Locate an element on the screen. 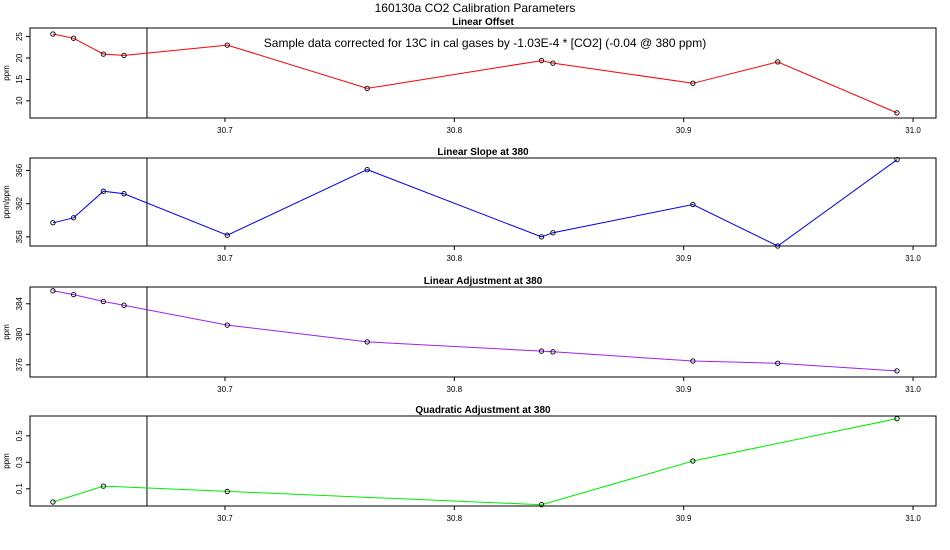 The width and height of the screenshot is (950, 550). panel-title: Quadratic Adjustment at 380 is located at coordinates (483, 410).